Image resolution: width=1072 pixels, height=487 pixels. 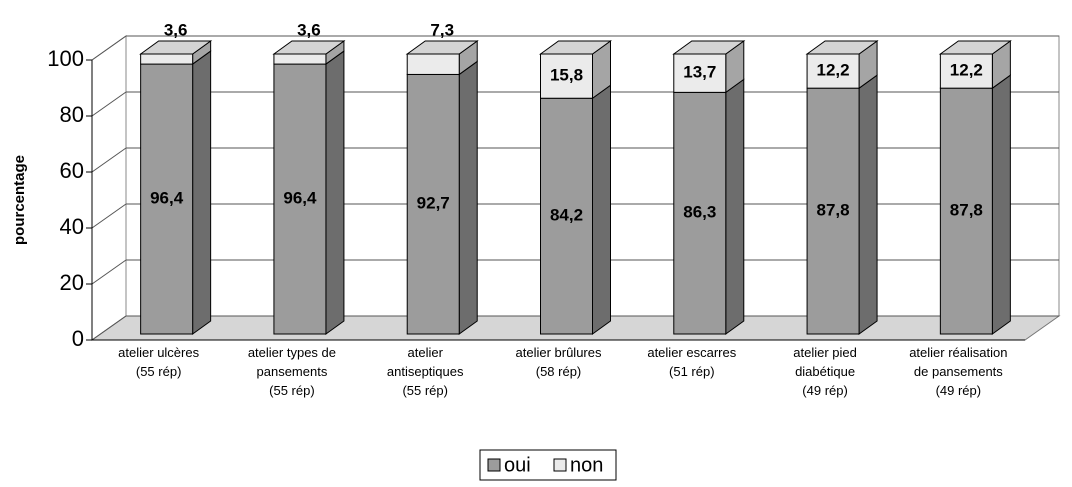 I want to click on x-tick-label-line: atelier, so click(x=426, y=352).